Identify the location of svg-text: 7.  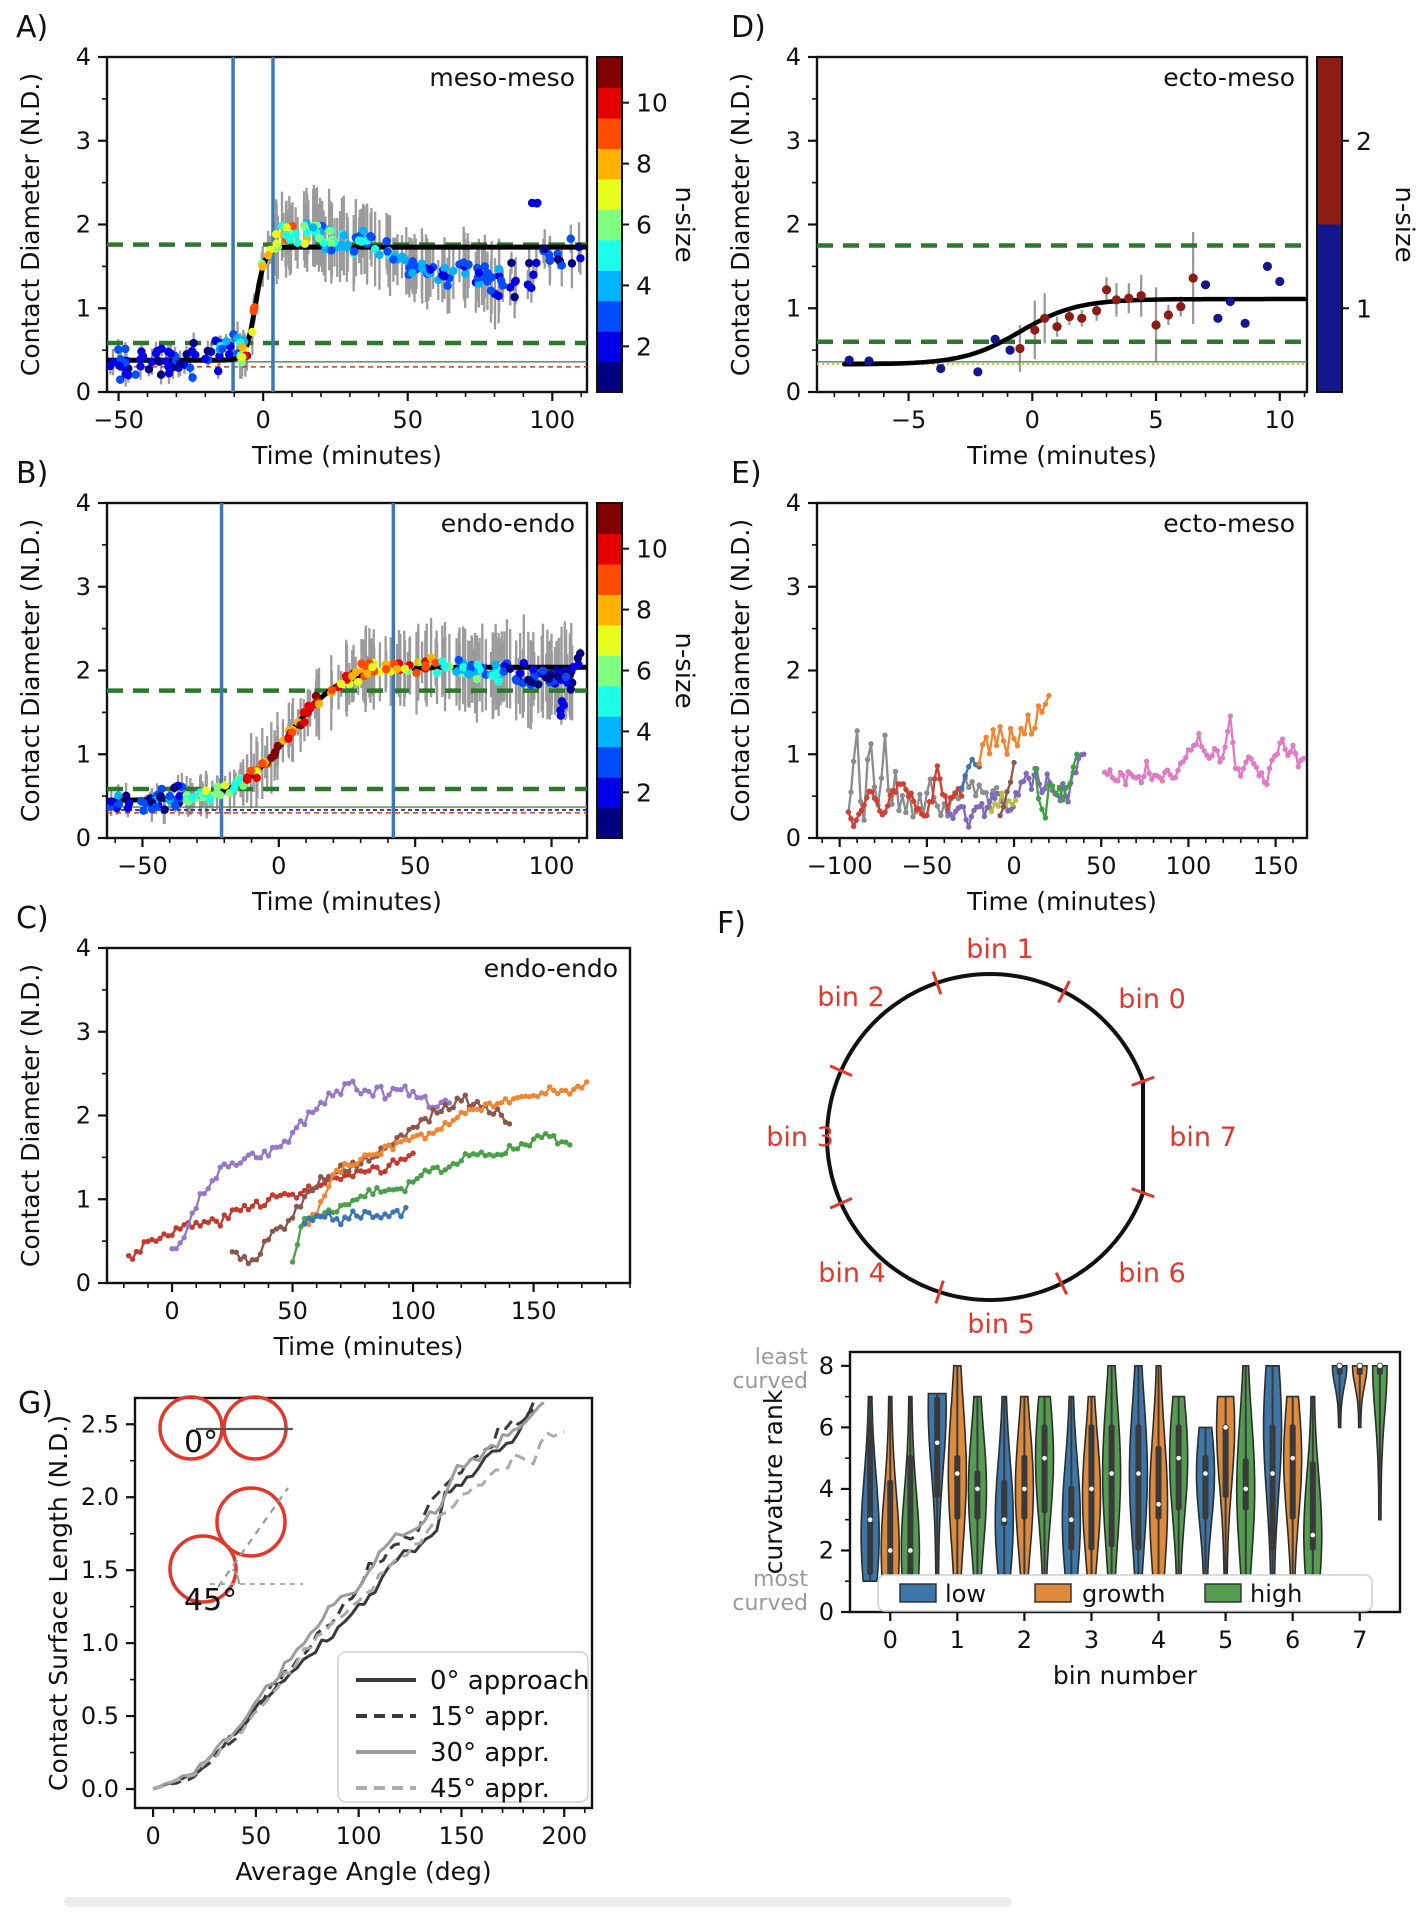
(1359, 1640).